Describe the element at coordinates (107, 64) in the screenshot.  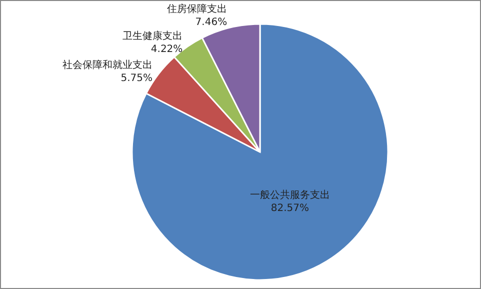
I see `slice-label: 社会保障和就业支出` at that location.